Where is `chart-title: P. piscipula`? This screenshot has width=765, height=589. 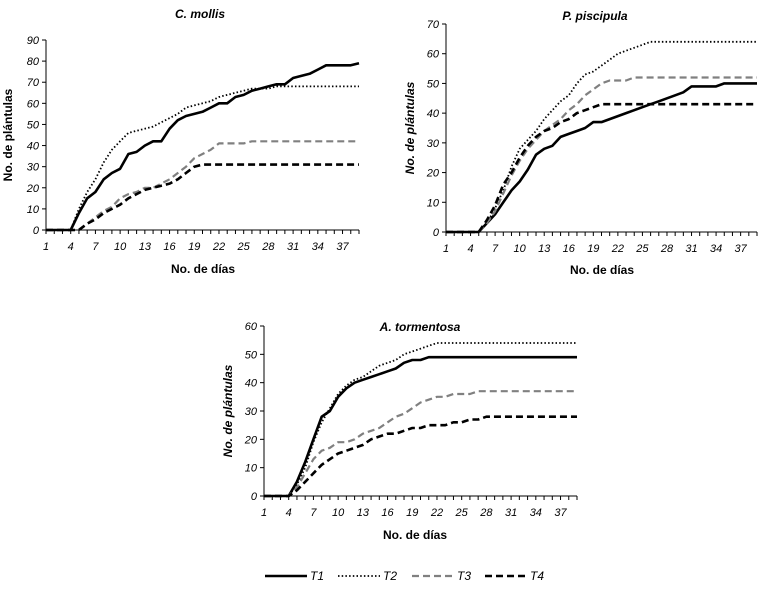 chart-title: P. piscipula is located at coordinates (594, 16).